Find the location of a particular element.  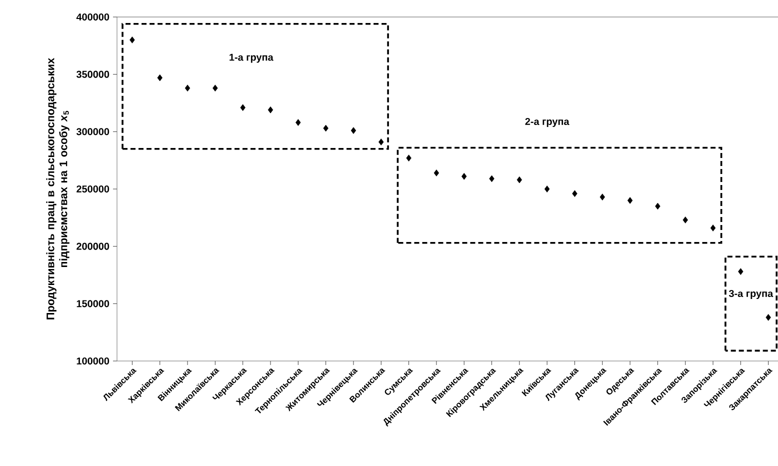

annotation: 1-а група is located at coordinates (252, 58).